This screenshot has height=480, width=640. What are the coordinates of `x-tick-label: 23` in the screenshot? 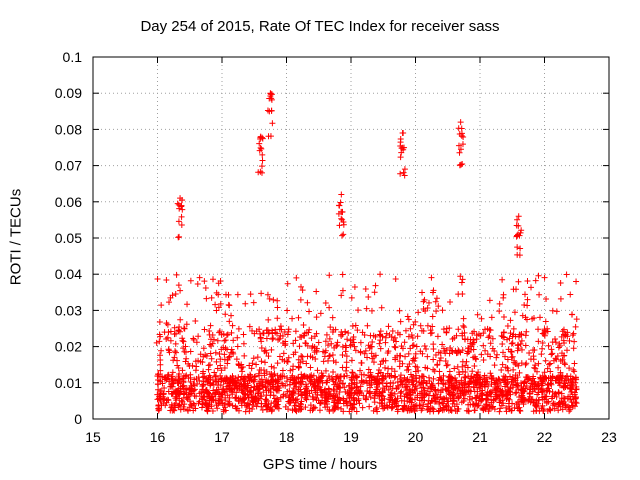 It's located at (609, 437).